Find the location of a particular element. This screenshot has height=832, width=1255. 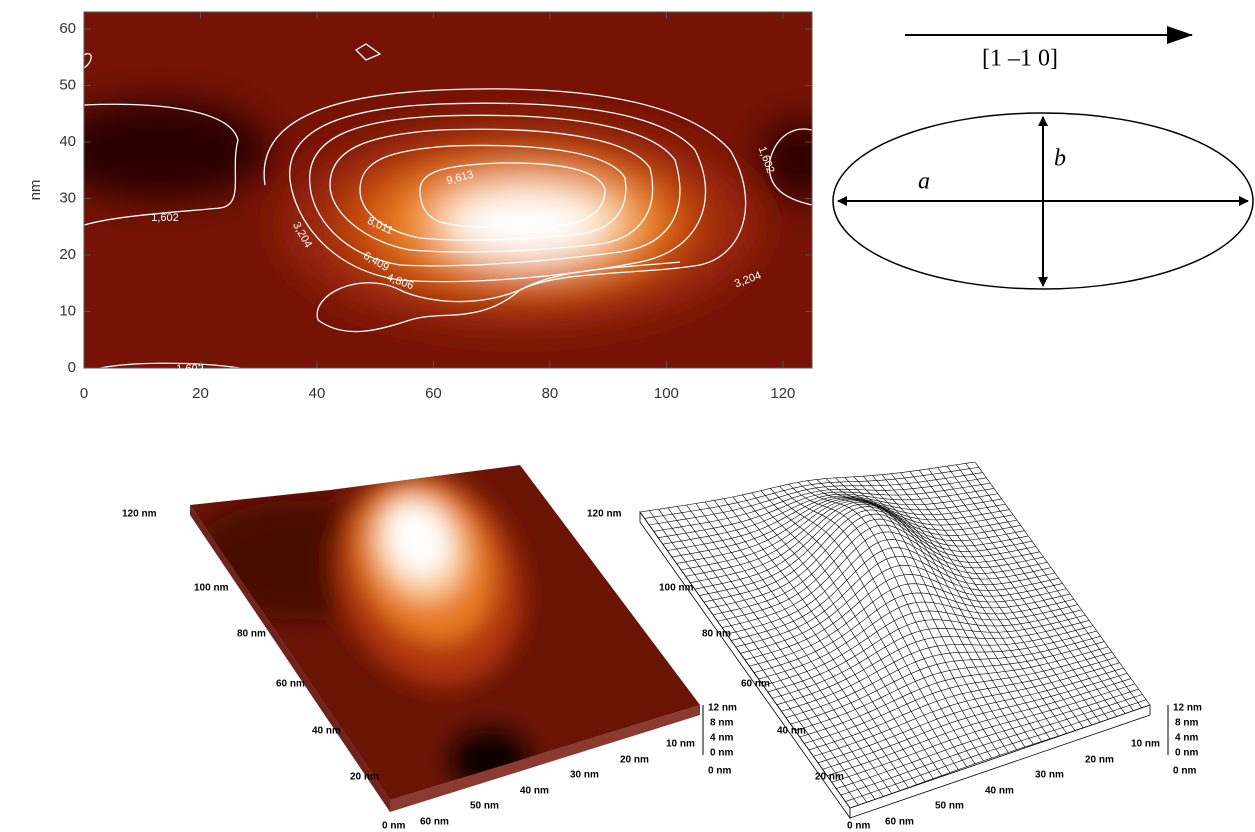

mesh-side is located at coordinates (1000, 761).